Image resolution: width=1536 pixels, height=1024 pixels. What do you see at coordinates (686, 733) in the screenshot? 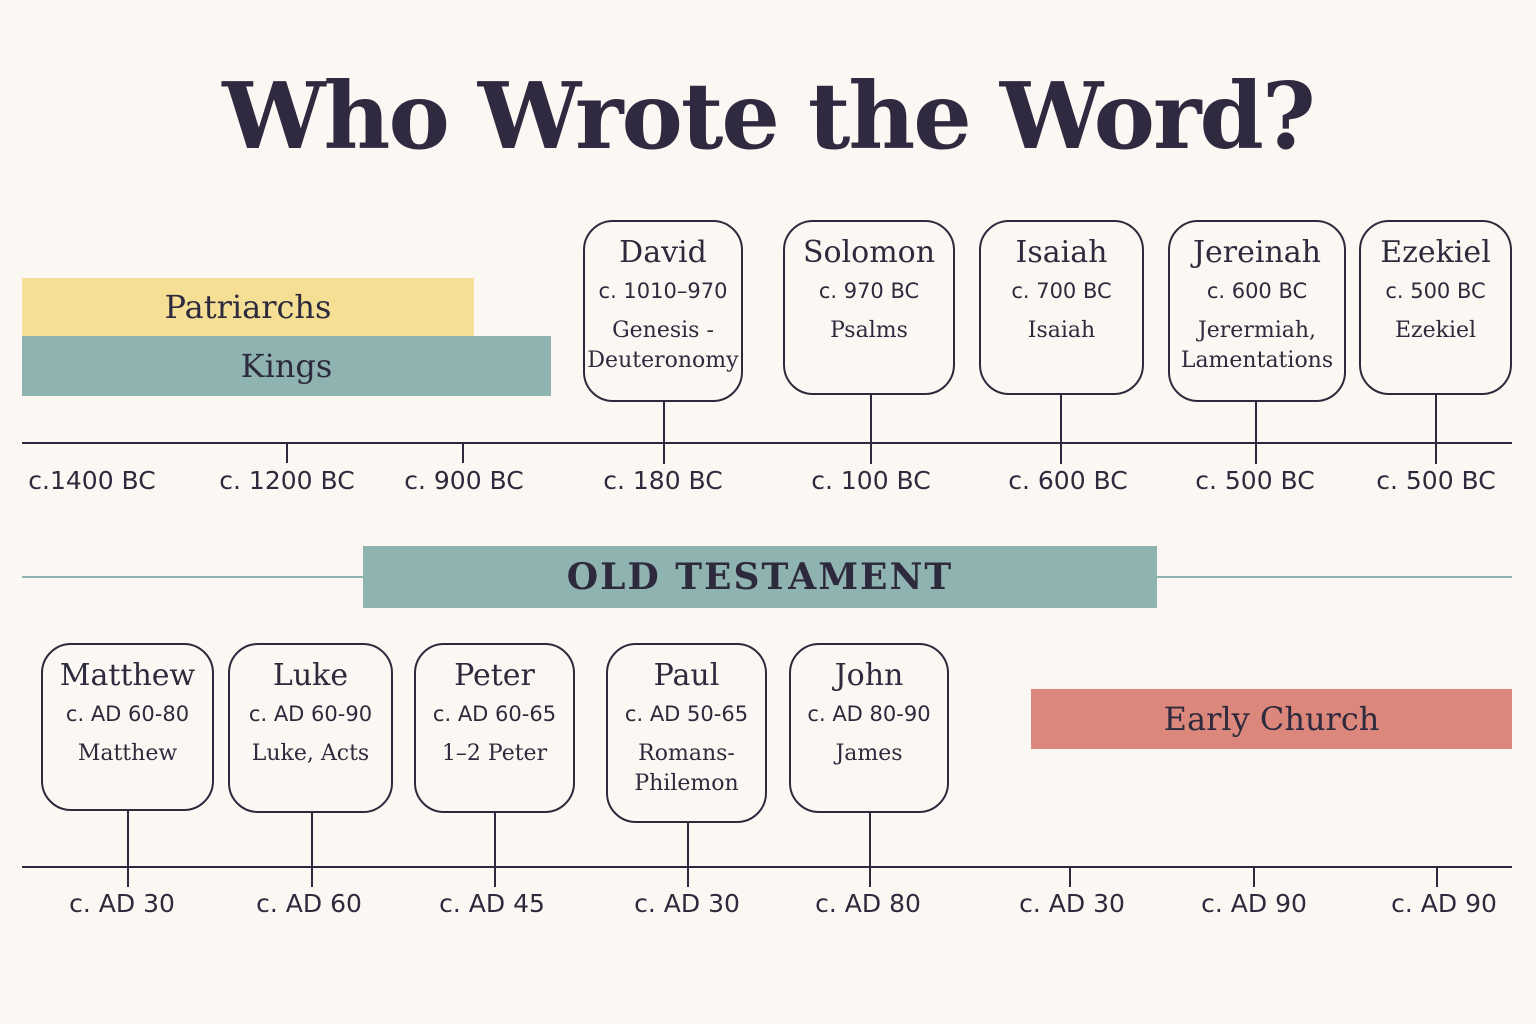
I see `author-card-paul: Paul c. AD 50-65 Romans- Philemon` at bounding box center [686, 733].